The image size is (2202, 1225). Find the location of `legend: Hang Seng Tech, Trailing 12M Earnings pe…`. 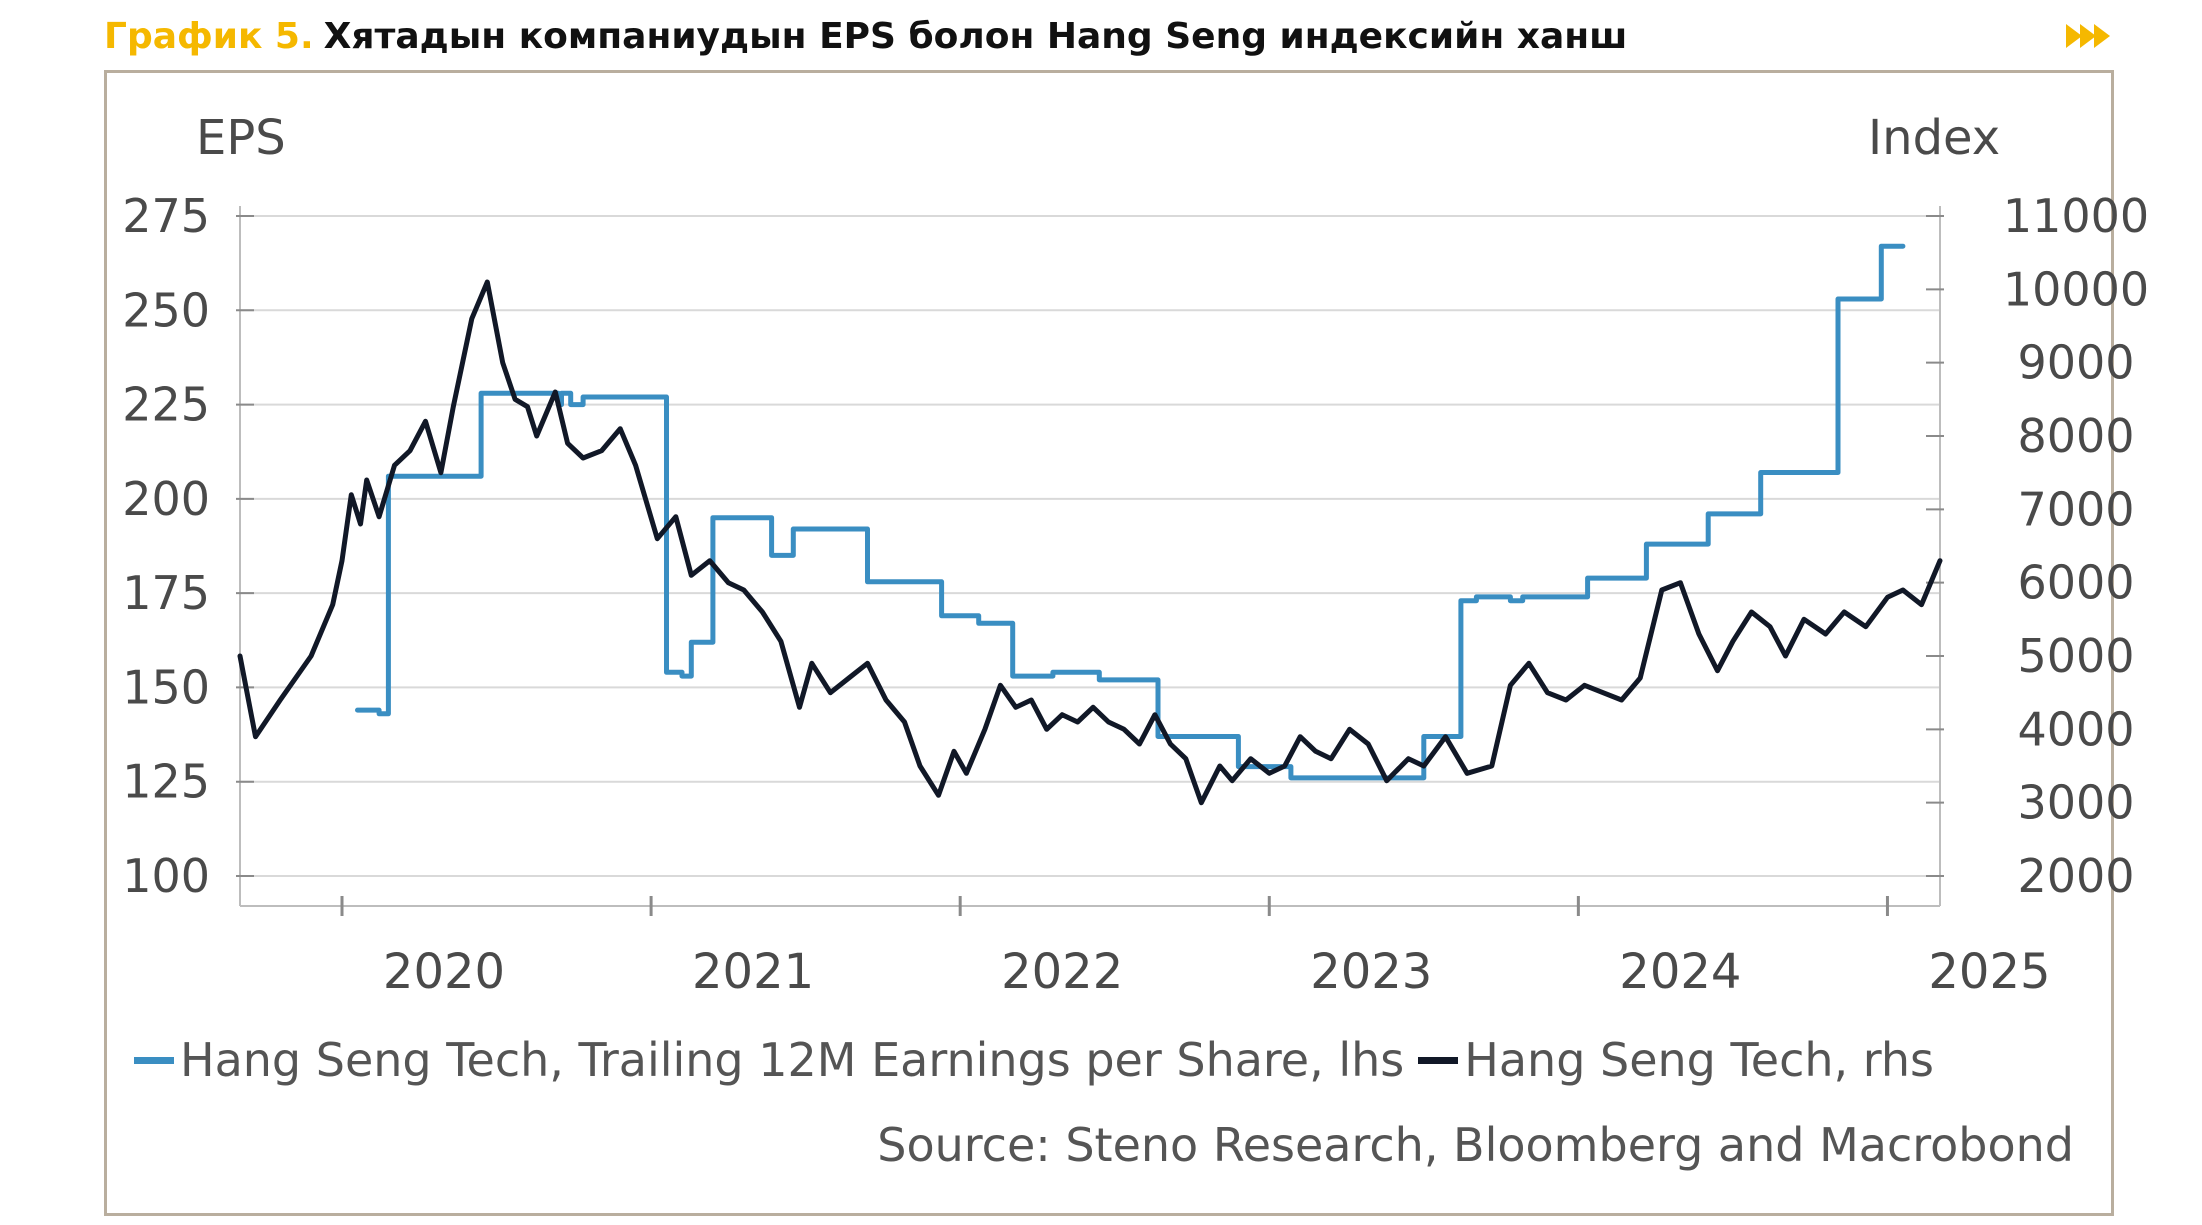

legend: Hang Seng Tech, Trailing 12M Earnings pe… is located at coordinates (1041, 1060).